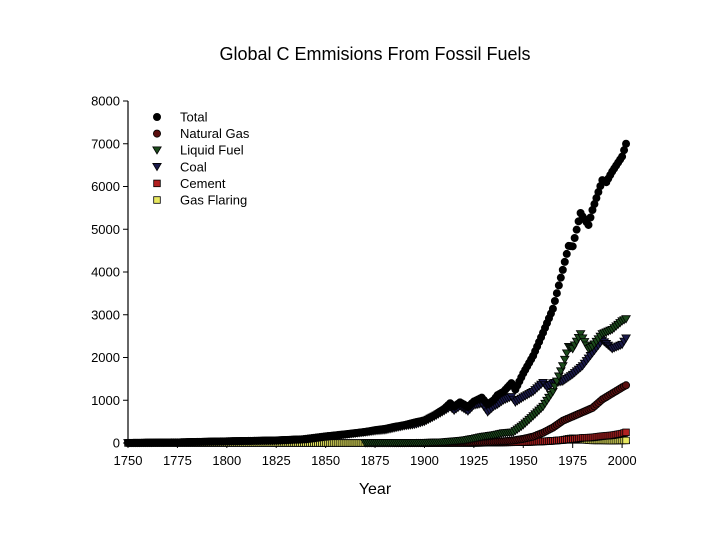  Describe the element at coordinates (105, 314) in the screenshot. I see `y-tick-label: 3000` at that location.